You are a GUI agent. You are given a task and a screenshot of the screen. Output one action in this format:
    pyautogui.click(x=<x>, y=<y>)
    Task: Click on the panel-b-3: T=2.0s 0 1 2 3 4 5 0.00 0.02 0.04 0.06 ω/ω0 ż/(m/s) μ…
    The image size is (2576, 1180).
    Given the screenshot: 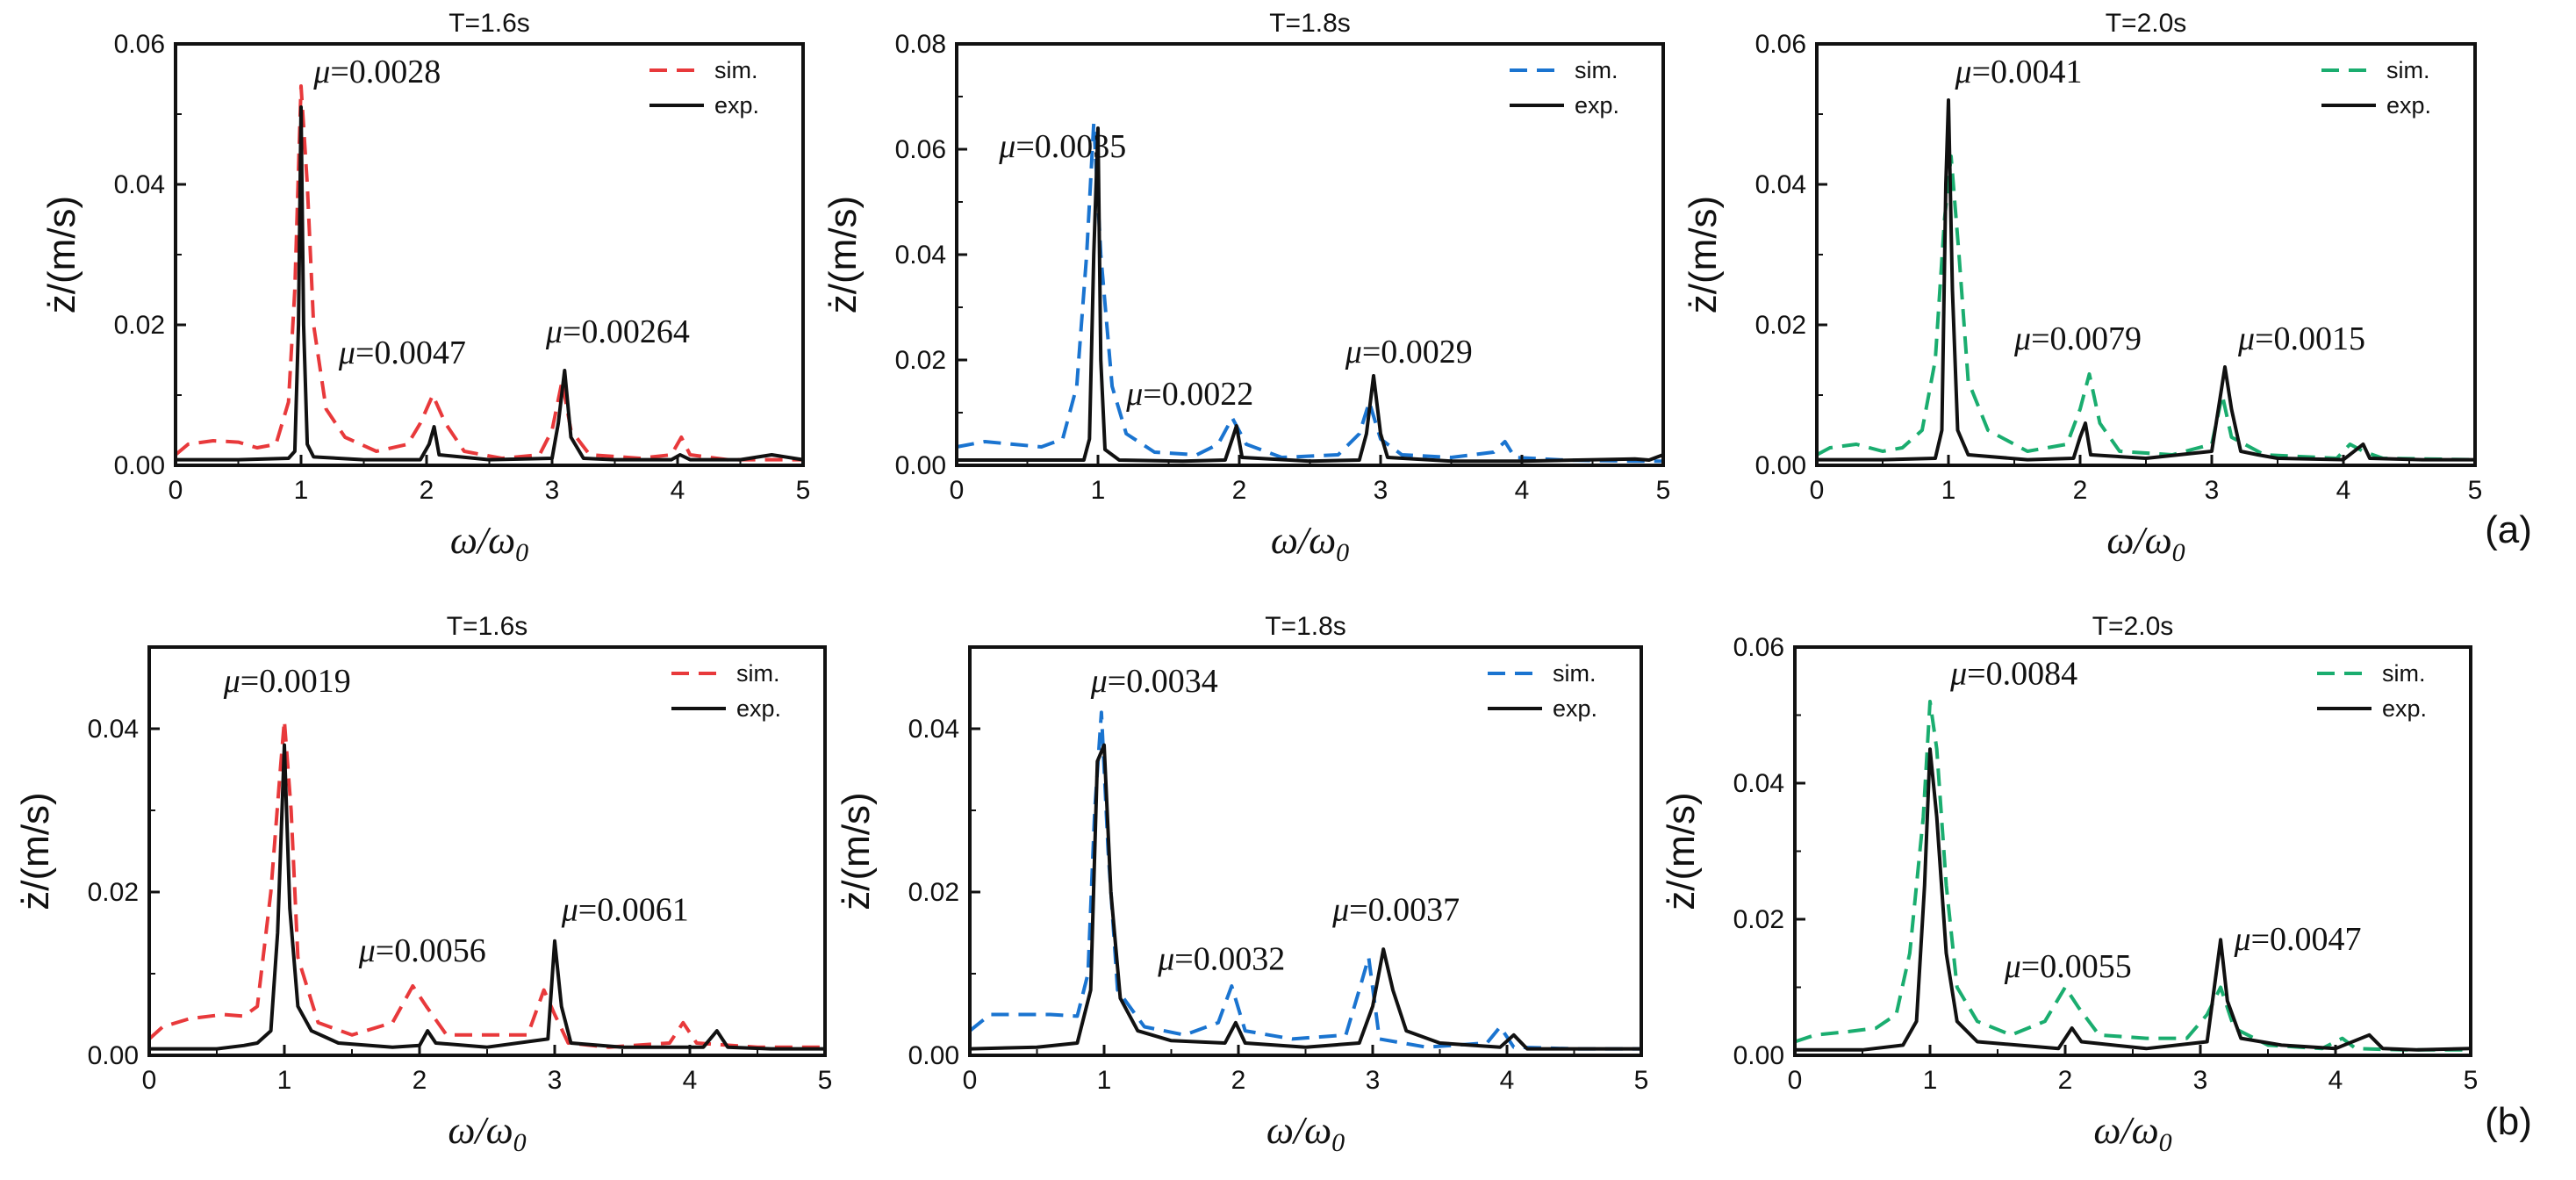 What is the action you would take?
    pyautogui.click(x=2069, y=884)
    